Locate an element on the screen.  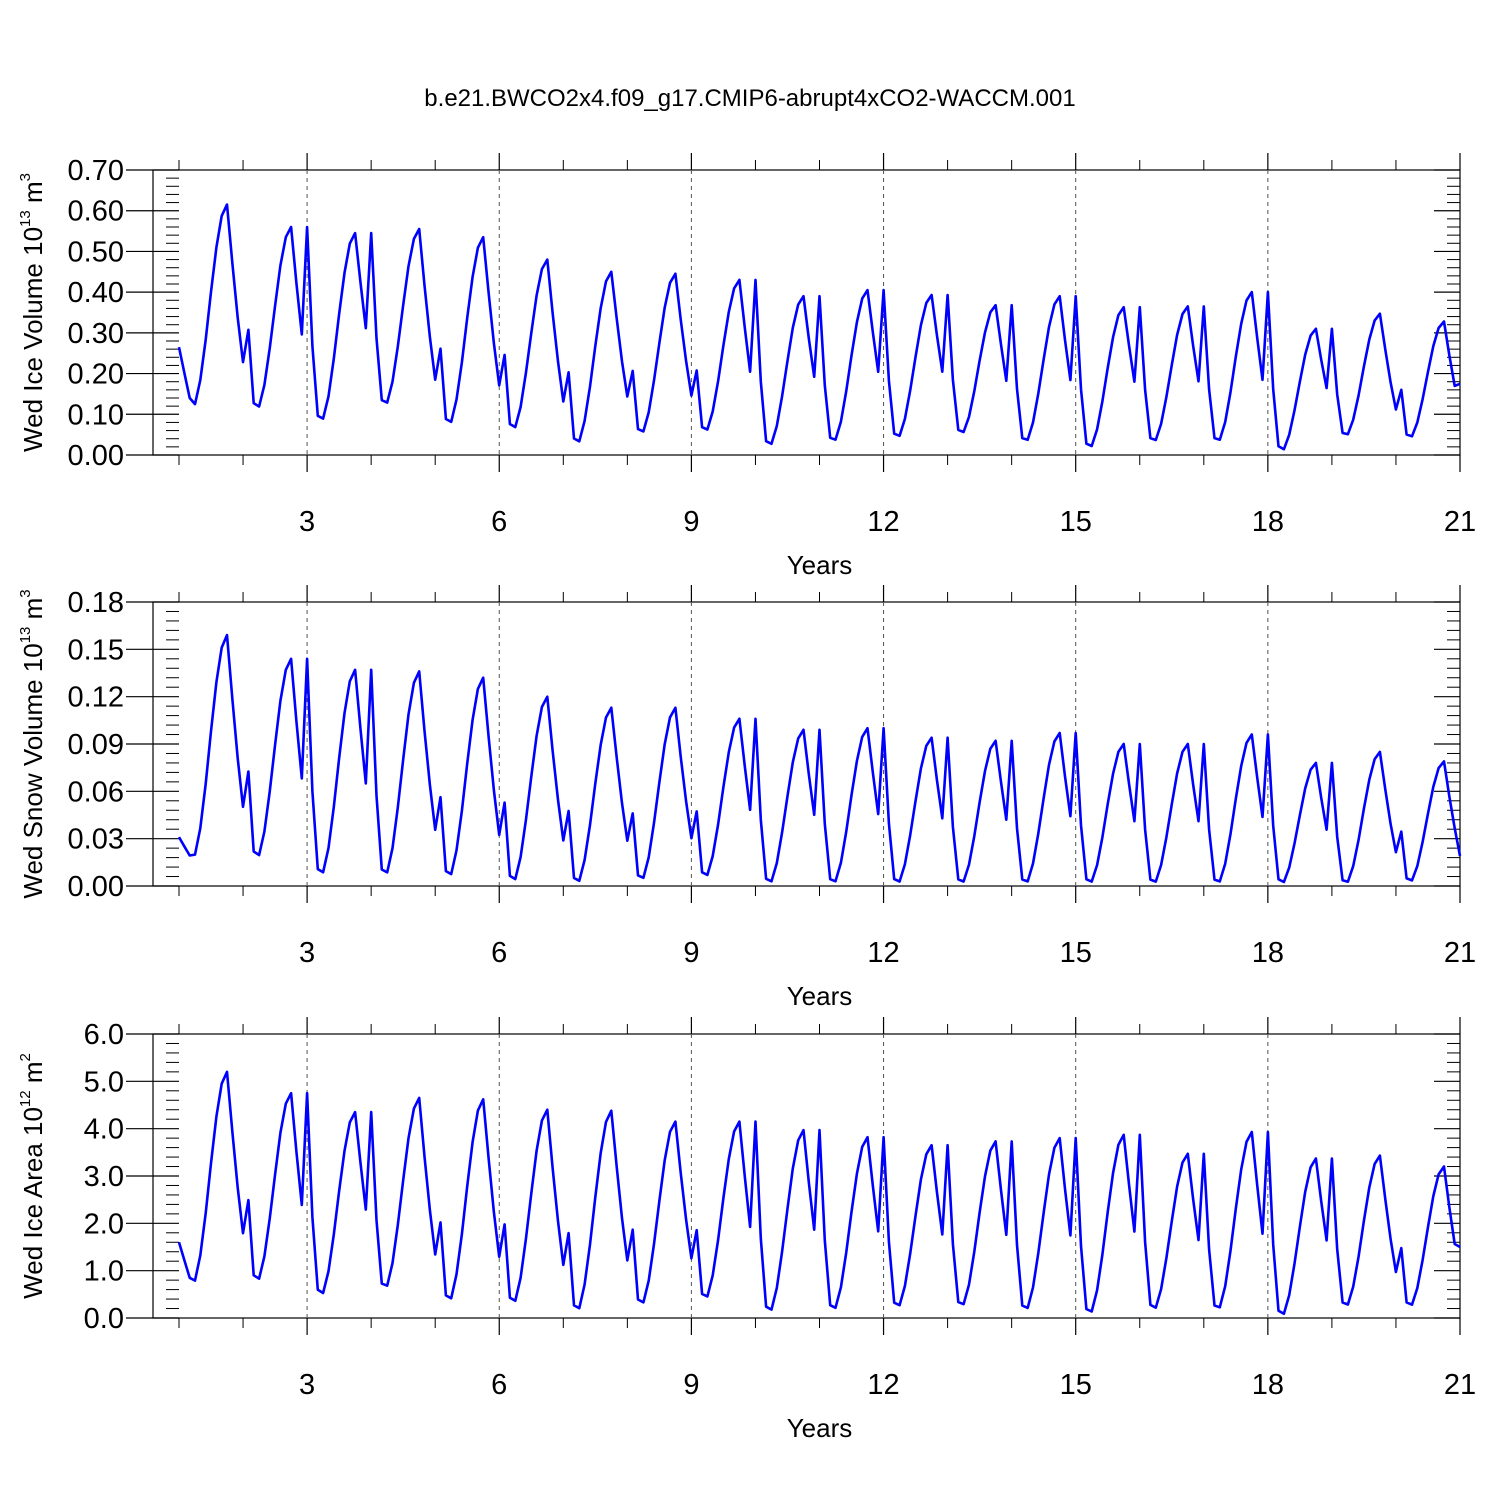
y-axis-title: Wed Ice Volume 1013 m3 is located at coordinates (32, 312).